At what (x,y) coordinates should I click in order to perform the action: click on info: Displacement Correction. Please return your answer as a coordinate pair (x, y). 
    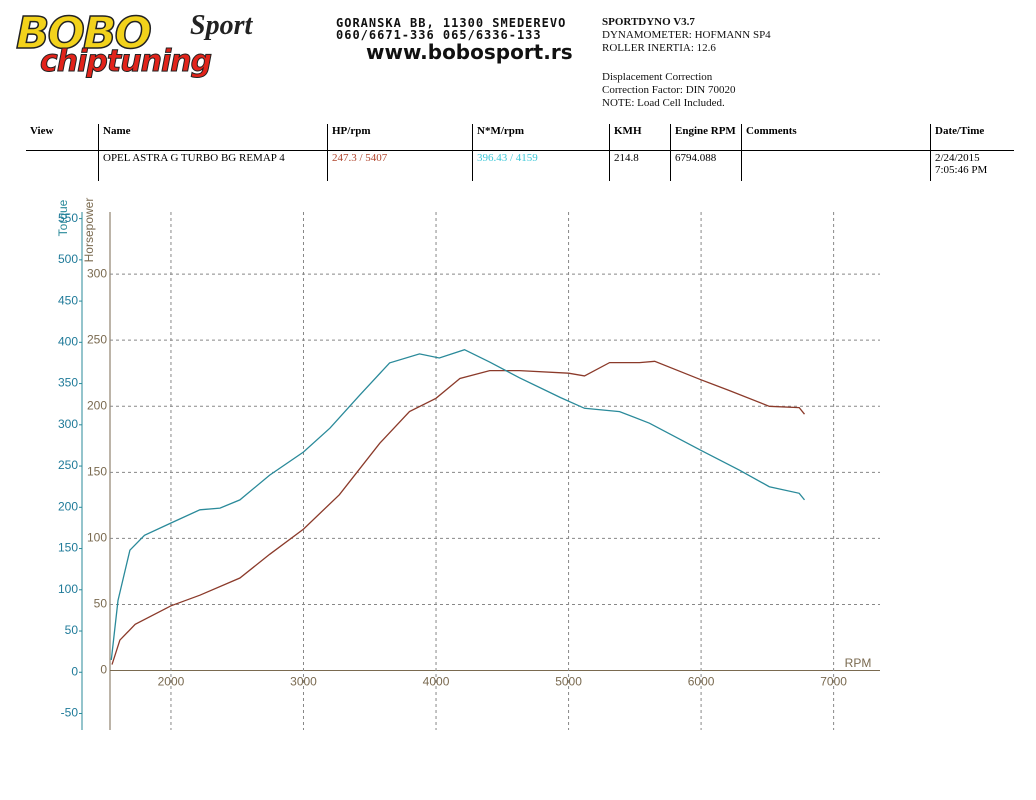
    Looking at the image, I should click on (657, 77).